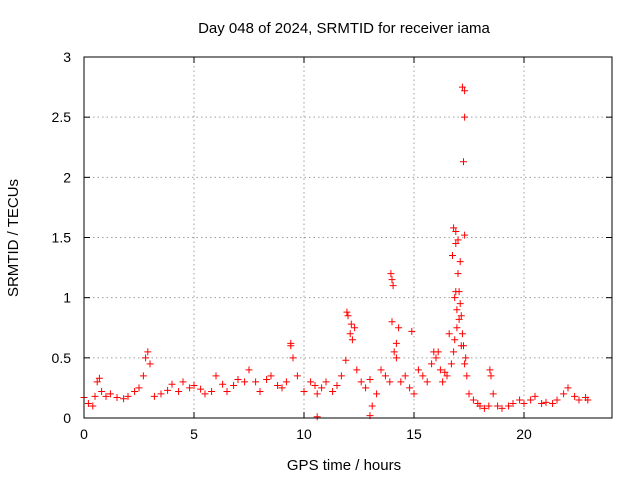 Image resolution: width=640 pixels, height=480 pixels. I want to click on y-tick-label: 1.5, so click(62, 238).